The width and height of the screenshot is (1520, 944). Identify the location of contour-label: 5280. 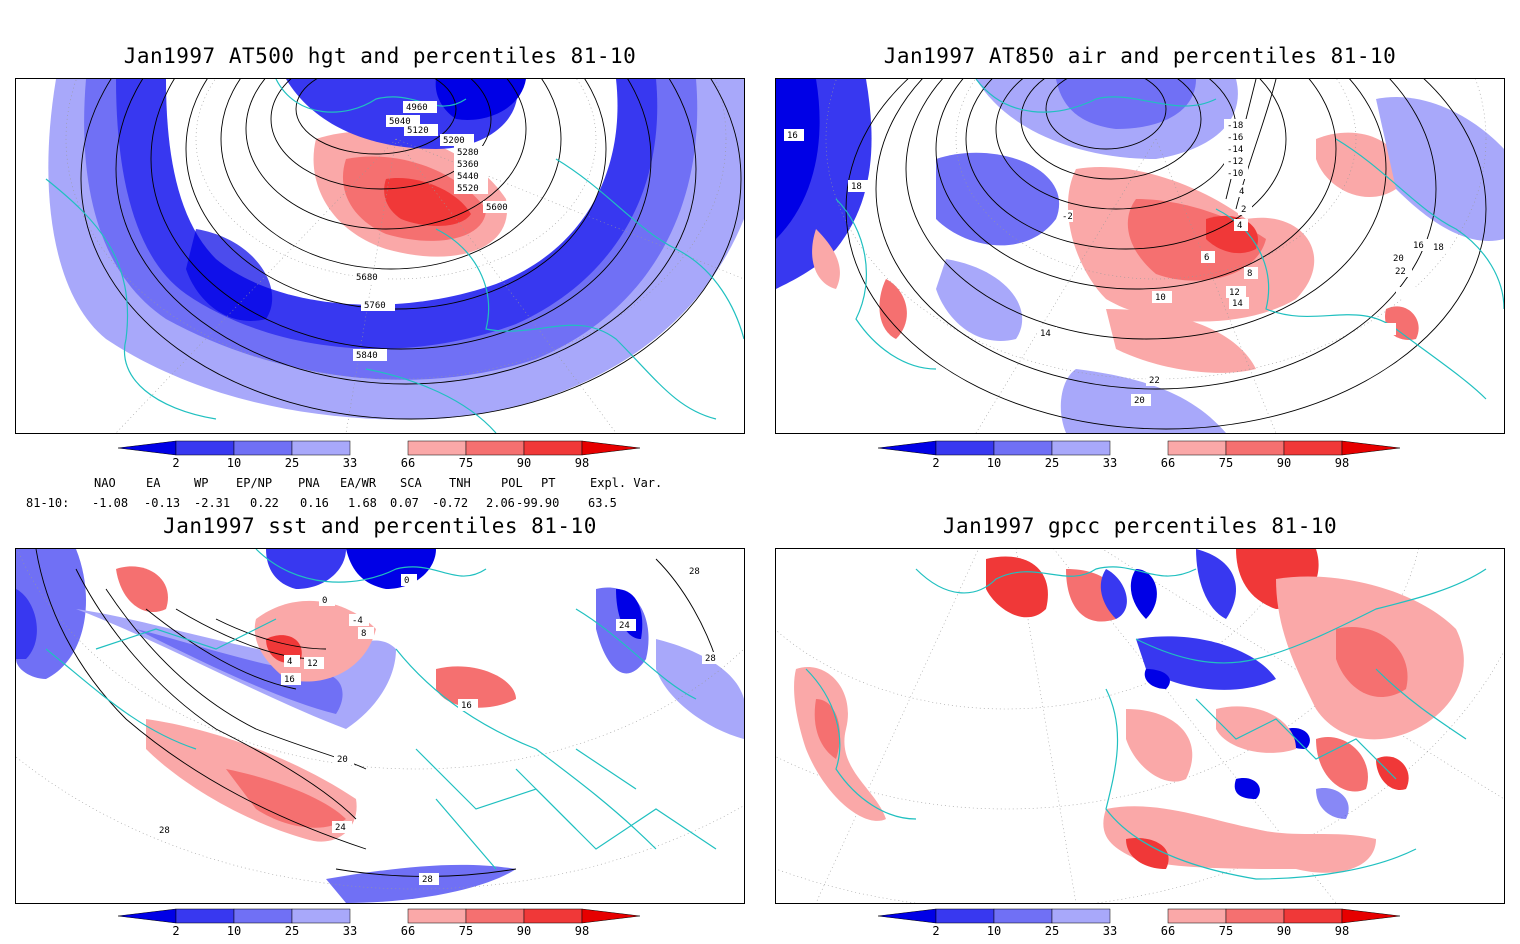
(468, 153).